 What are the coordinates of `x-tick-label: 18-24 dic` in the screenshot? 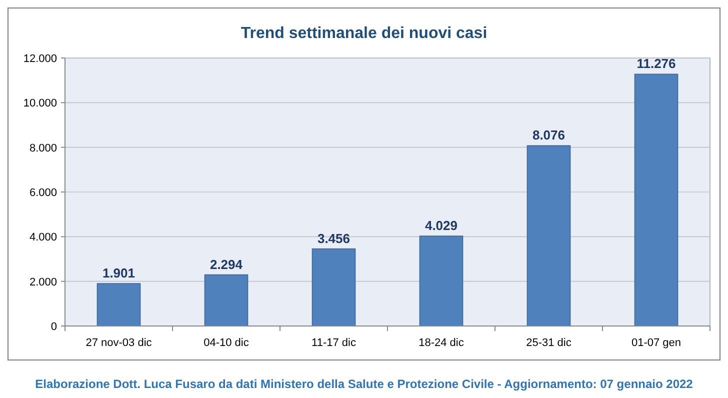 It's located at (441, 343).